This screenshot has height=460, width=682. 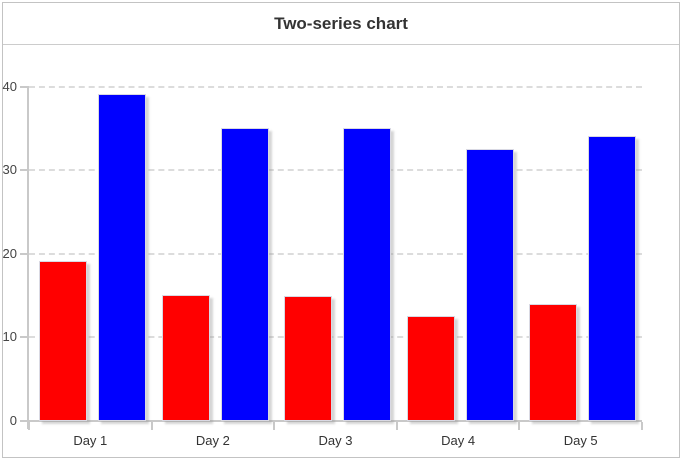 I want to click on chart-title: Two-series chart, so click(x=341, y=23).